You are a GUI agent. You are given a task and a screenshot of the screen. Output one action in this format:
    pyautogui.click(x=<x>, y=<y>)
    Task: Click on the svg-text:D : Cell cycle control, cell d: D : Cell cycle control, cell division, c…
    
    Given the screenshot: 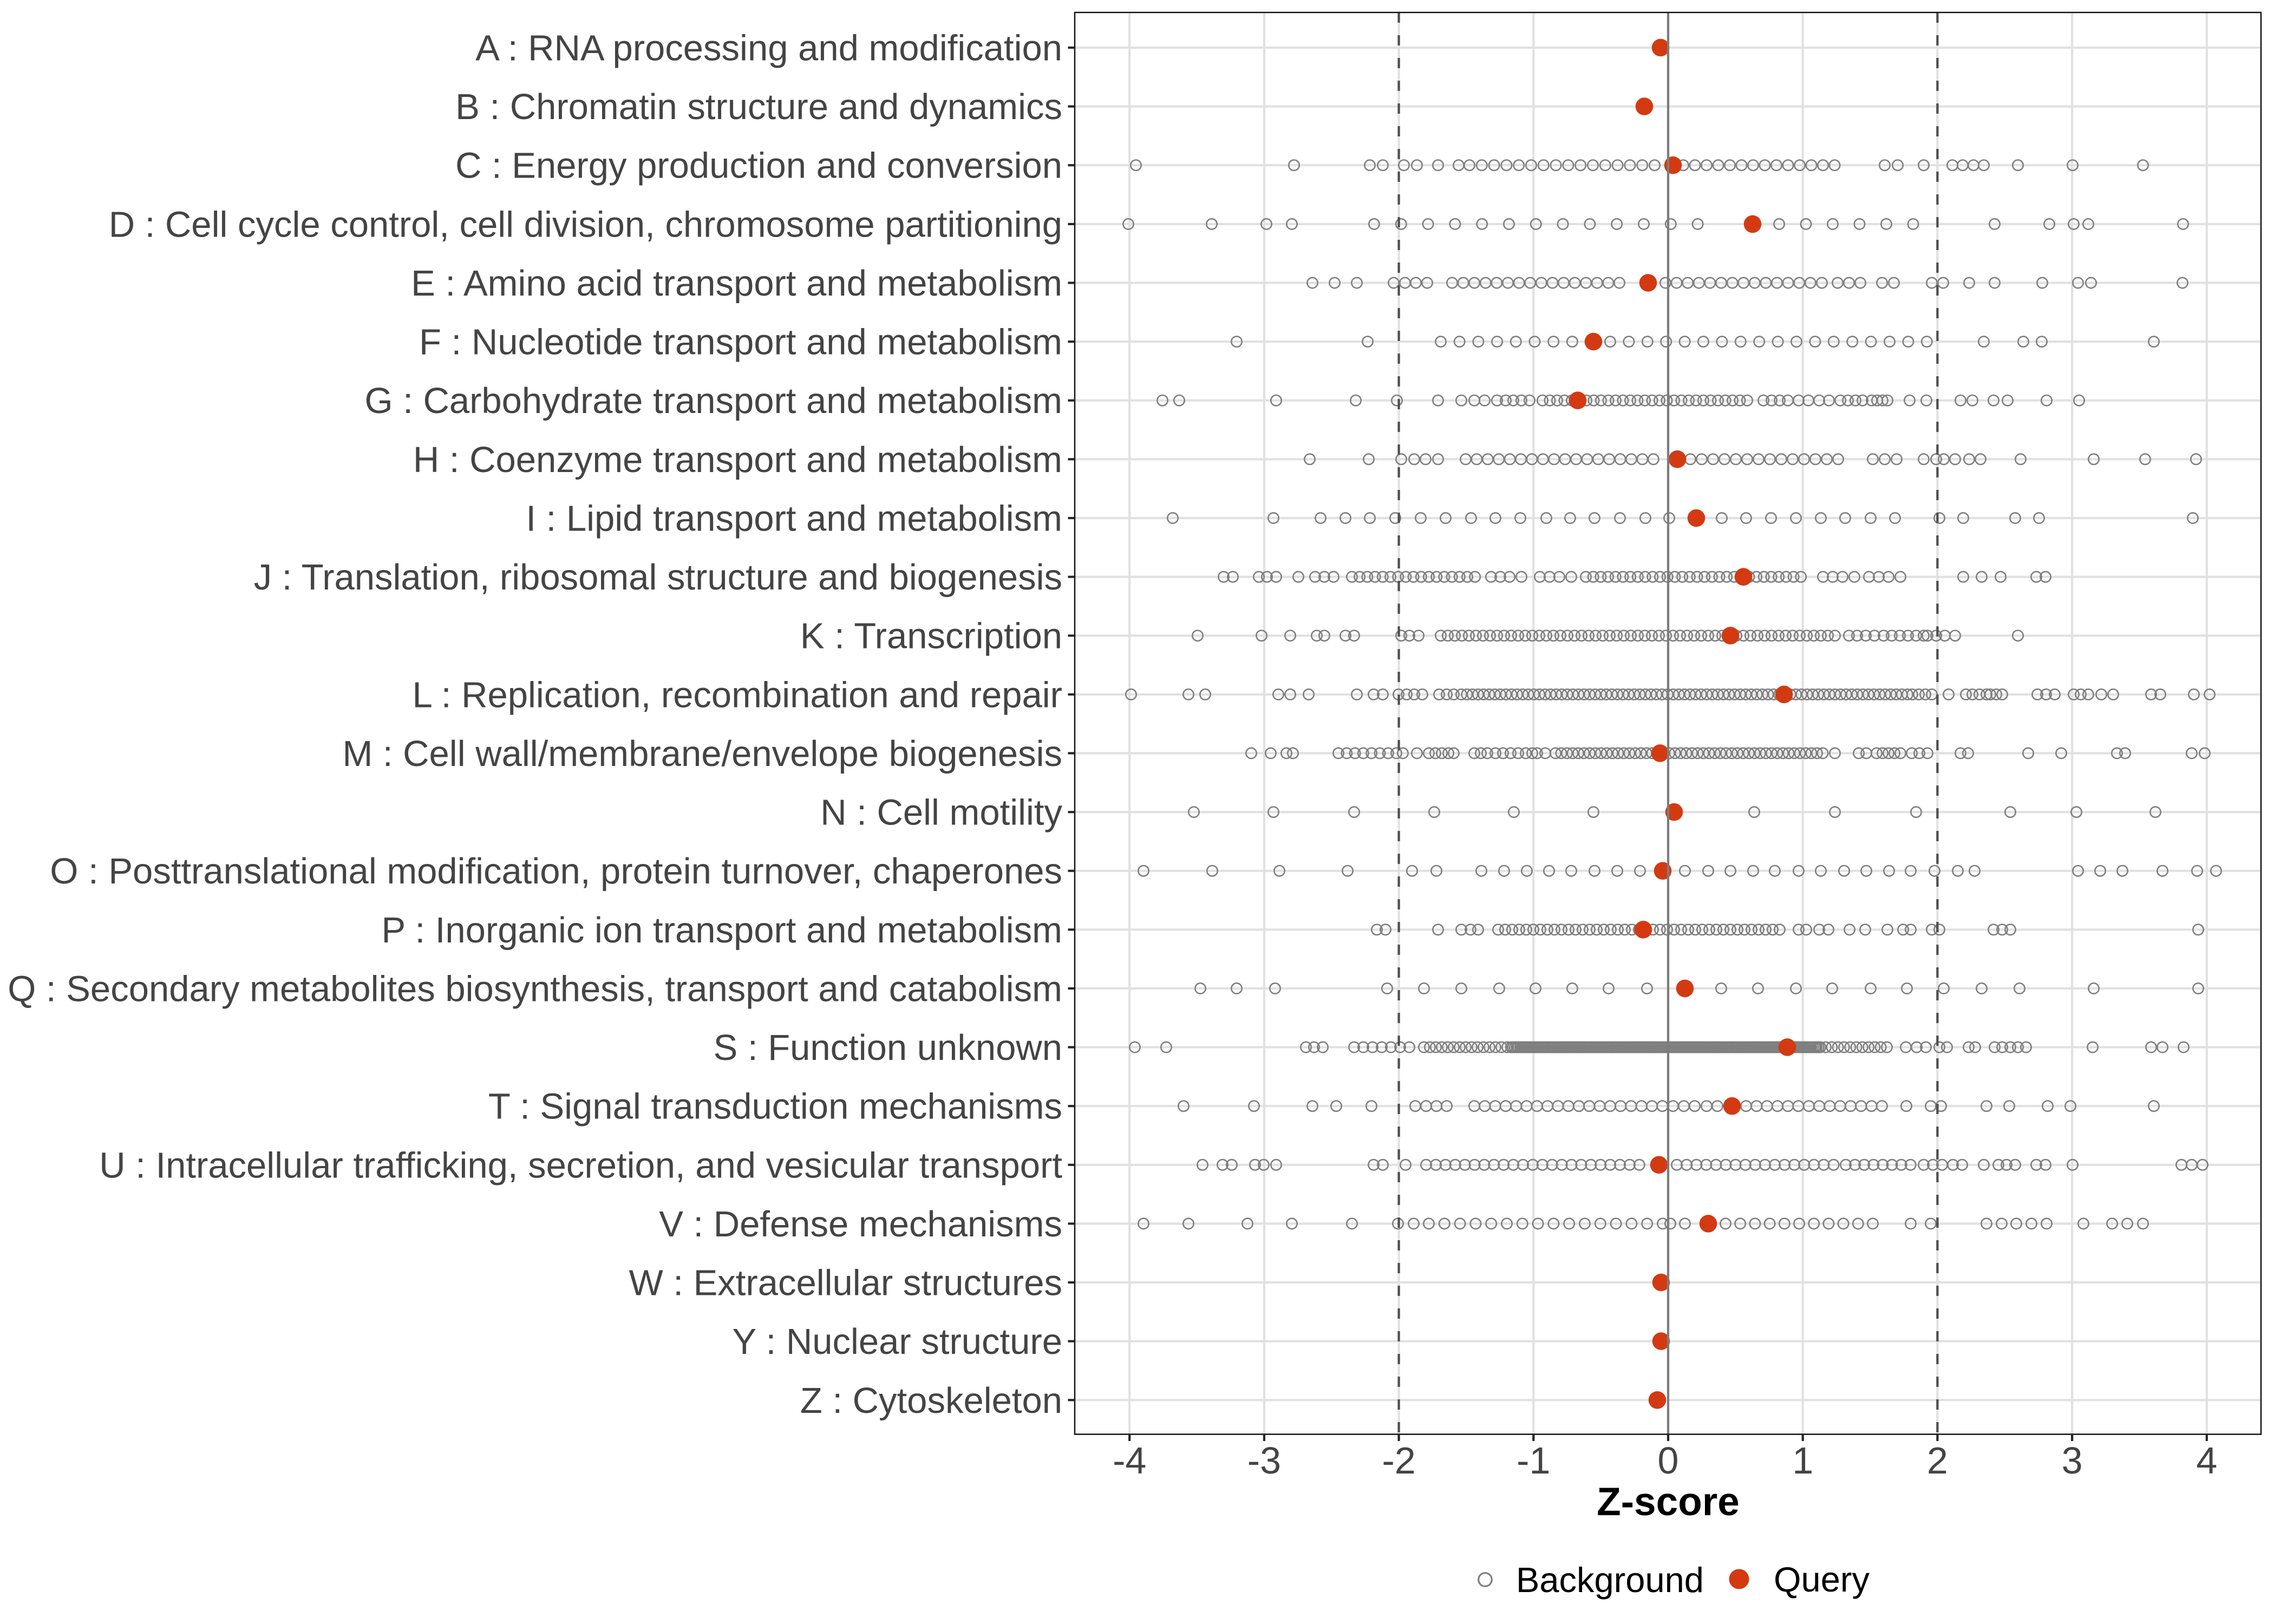 What is the action you would take?
    pyautogui.click(x=586, y=225)
    